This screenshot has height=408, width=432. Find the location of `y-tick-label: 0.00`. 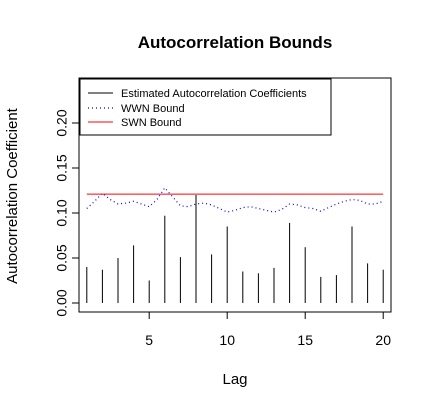

y-tick-label: 0.00 is located at coordinates (62, 302).